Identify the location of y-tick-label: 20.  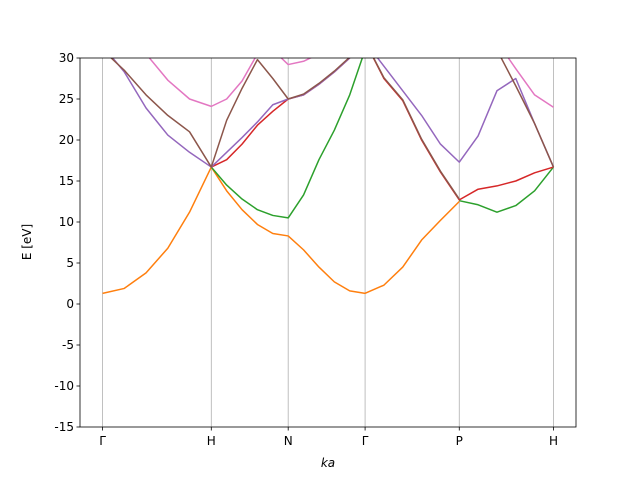
(66, 140).